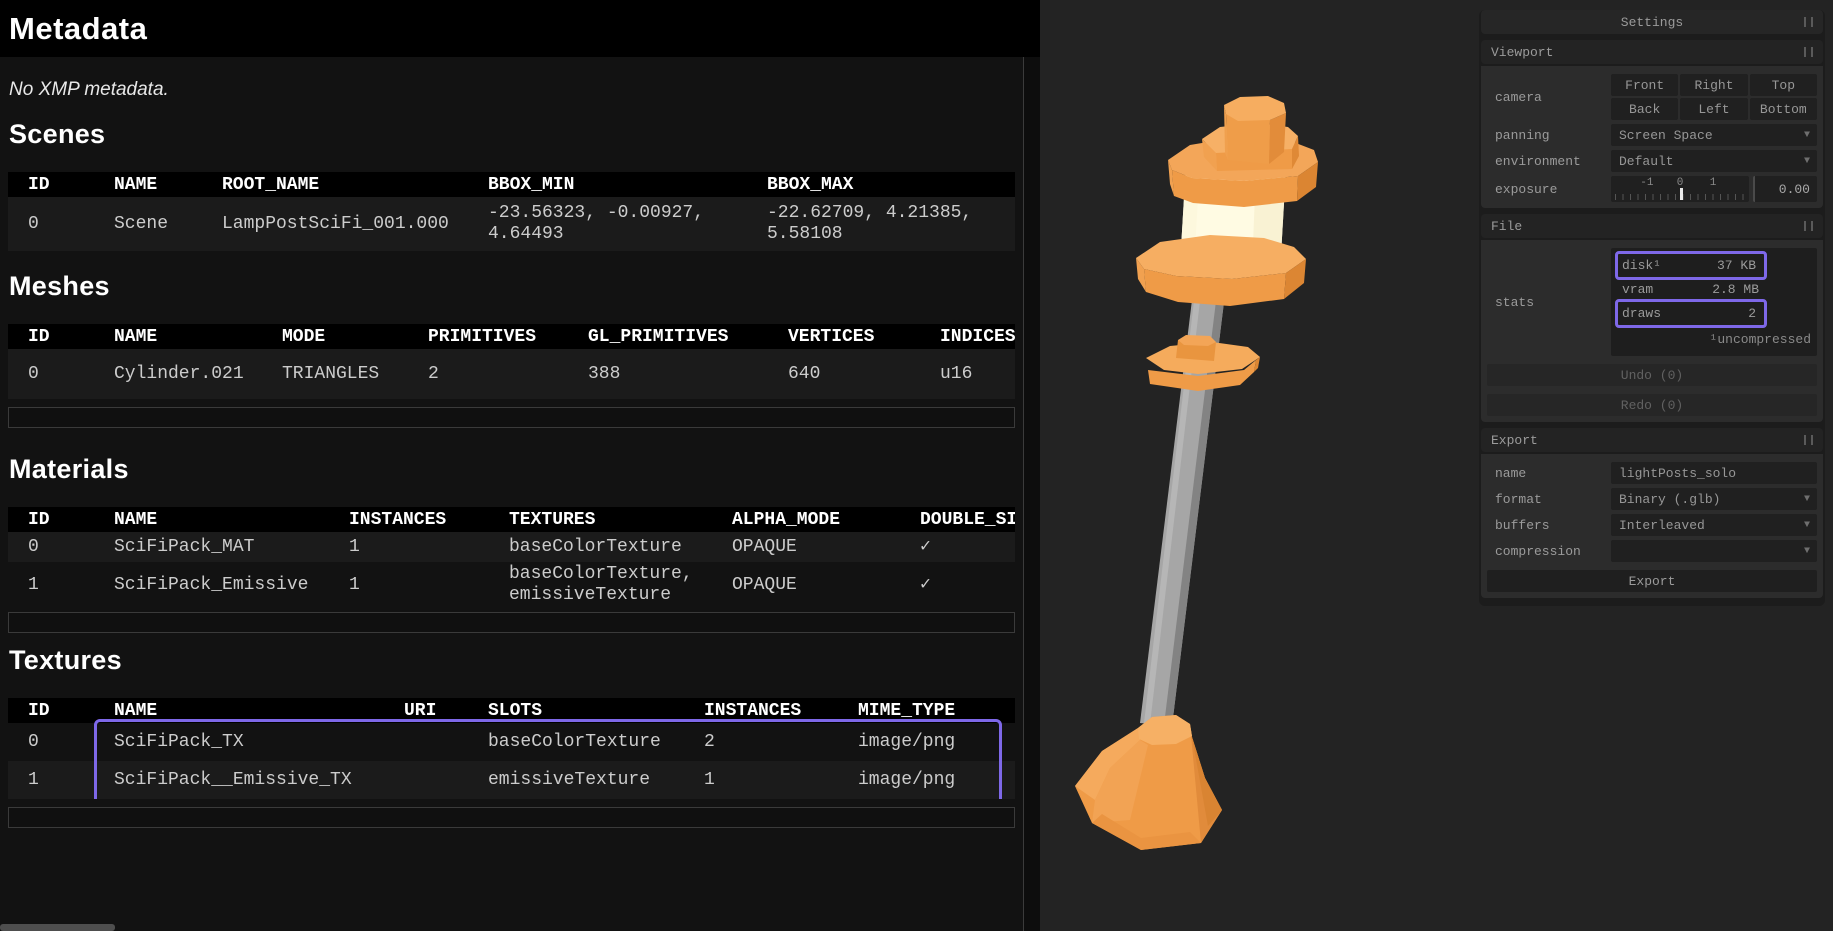 The width and height of the screenshot is (1833, 931). What do you see at coordinates (764, 546) in the screenshot?
I see `cell-alpha-mode: OPAQUE` at bounding box center [764, 546].